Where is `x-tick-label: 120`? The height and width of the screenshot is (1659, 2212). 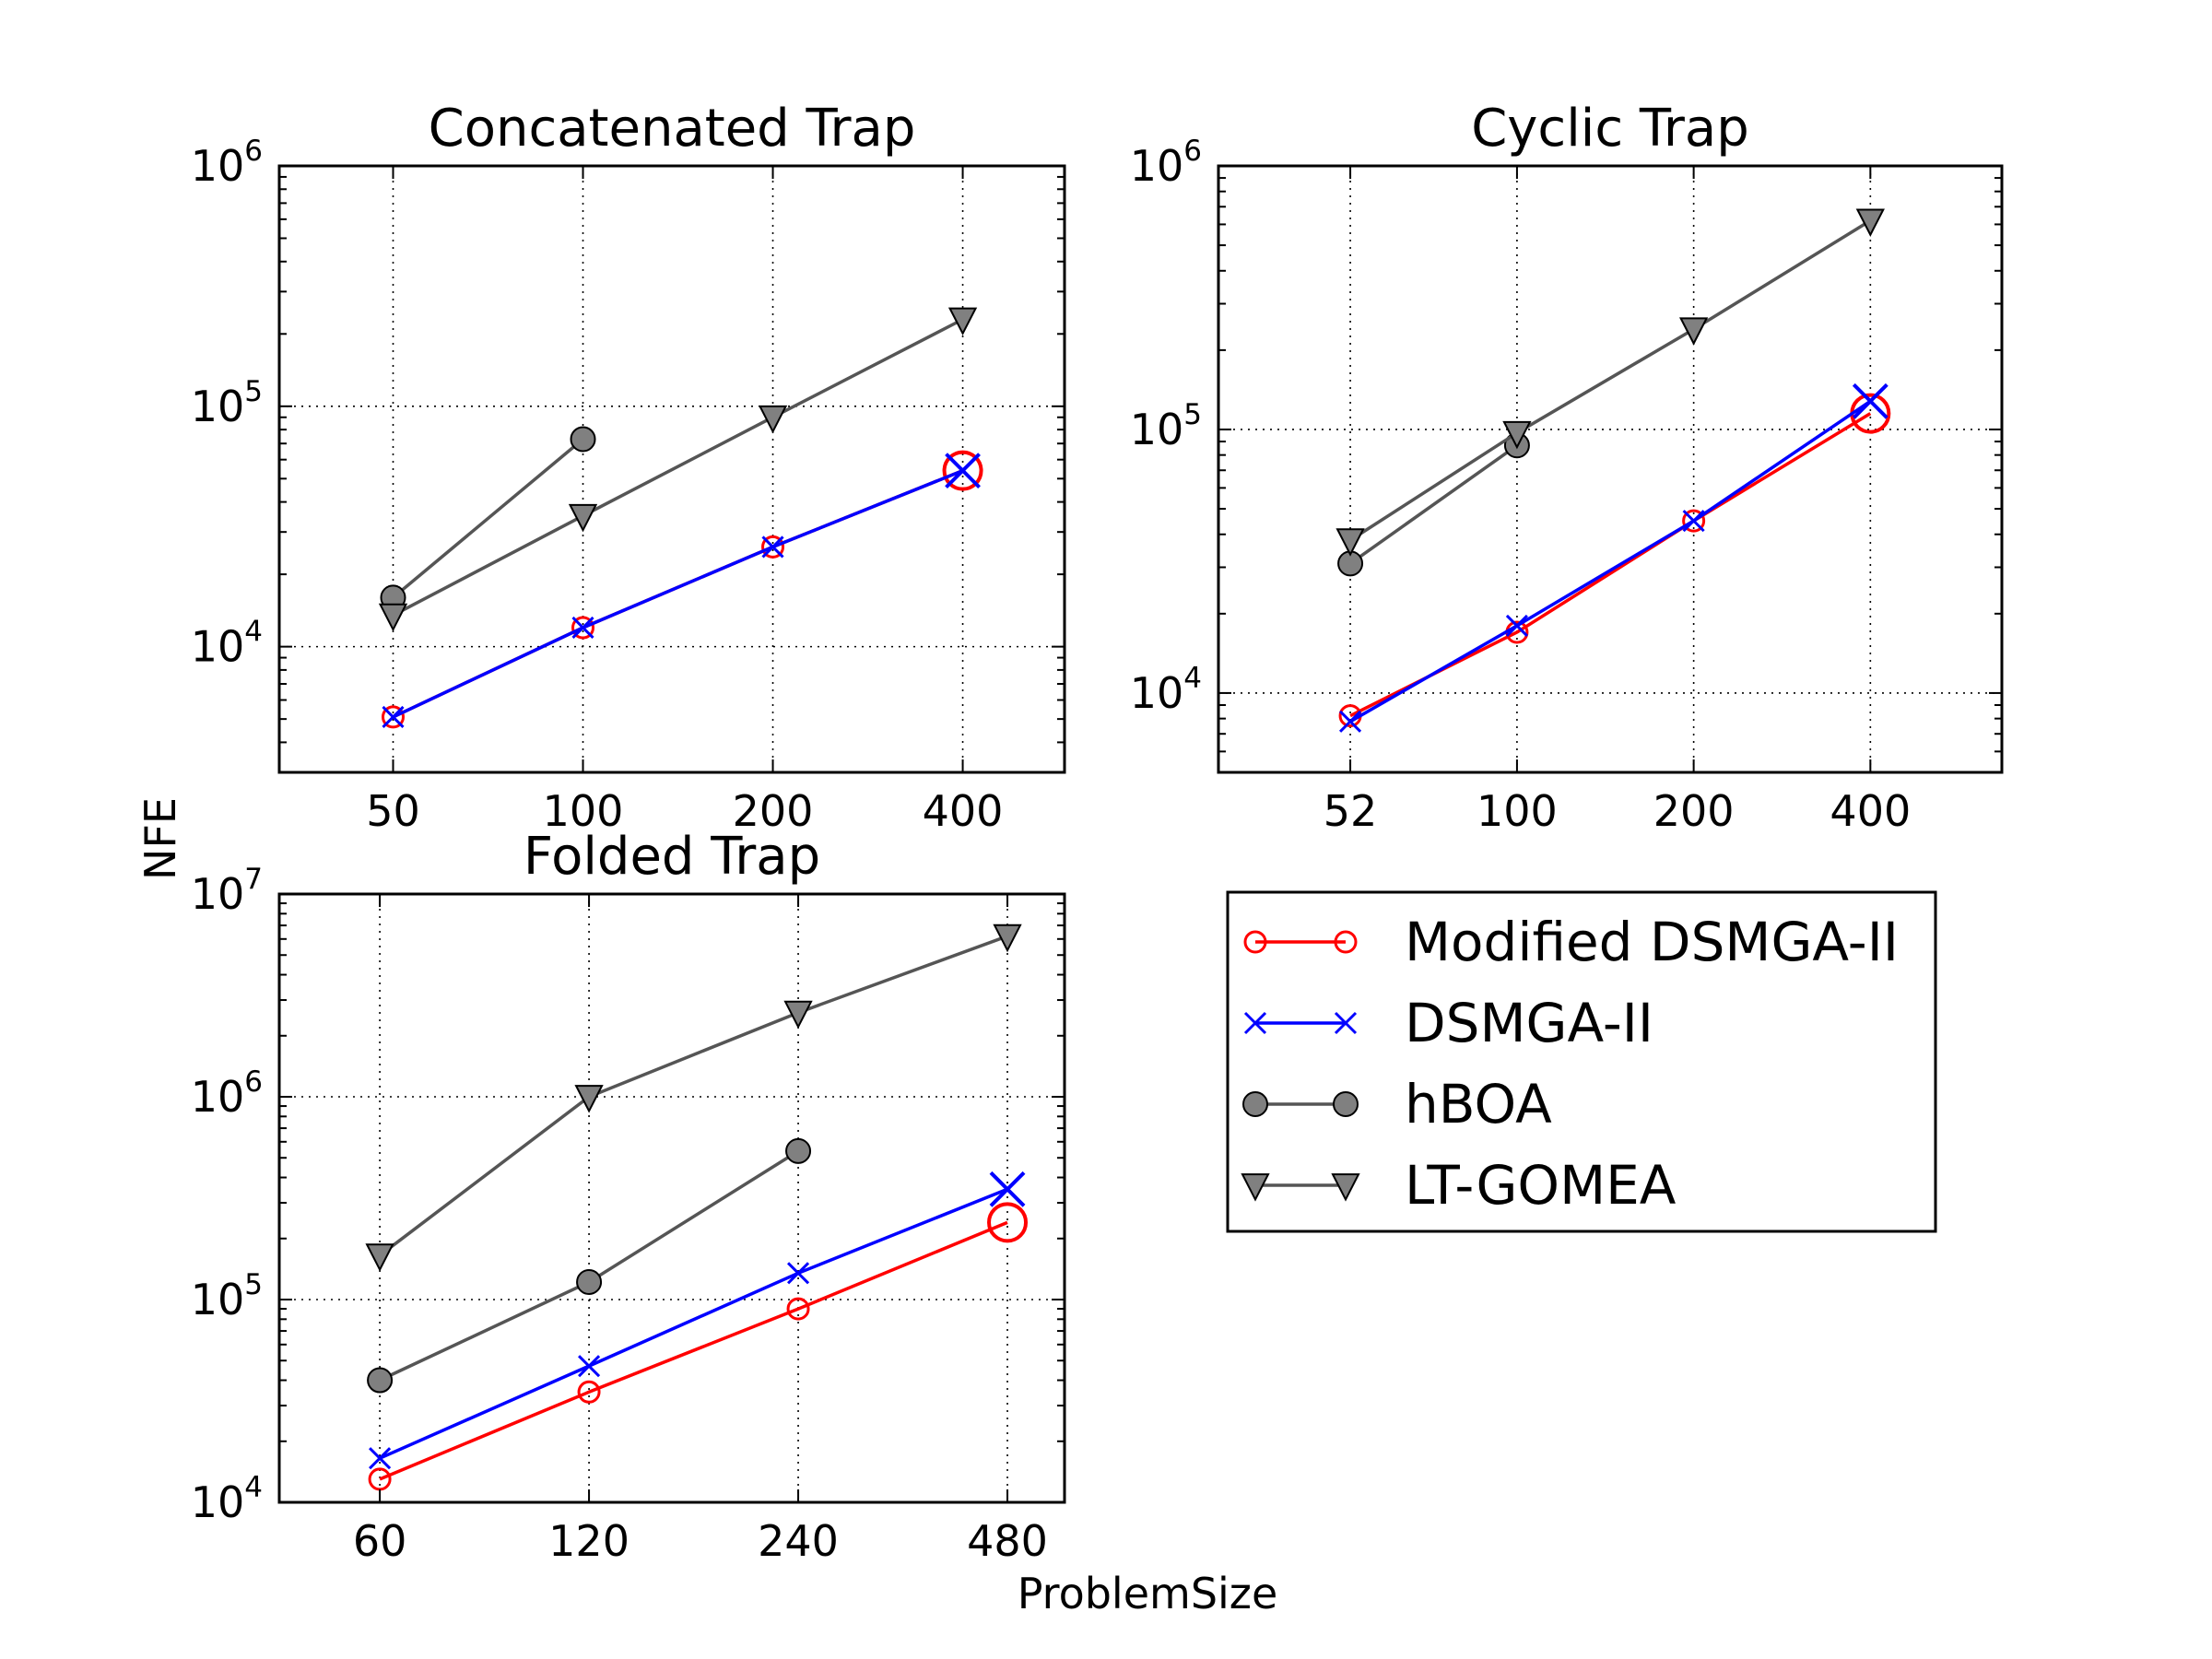 x-tick-label: 120 is located at coordinates (588, 1541).